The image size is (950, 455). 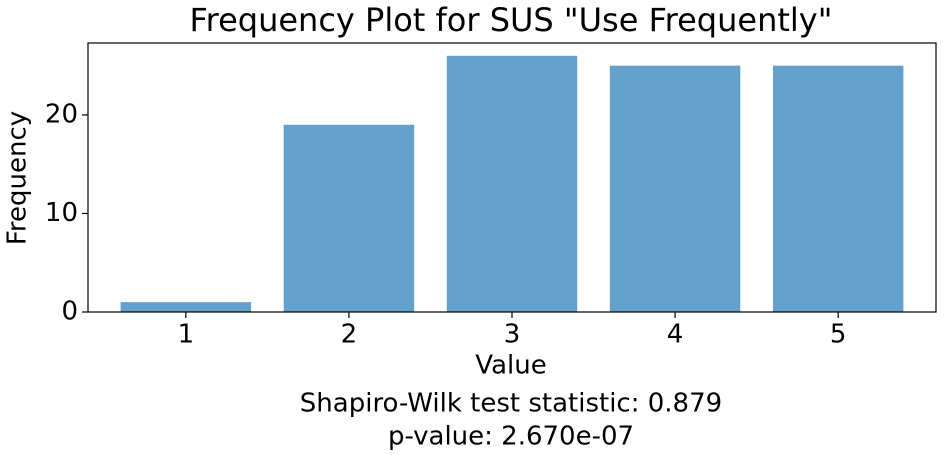 What do you see at coordinates (61, 114) in the screenshot?
I see `y-tick-label: 20` at bounding box center [61, 114].